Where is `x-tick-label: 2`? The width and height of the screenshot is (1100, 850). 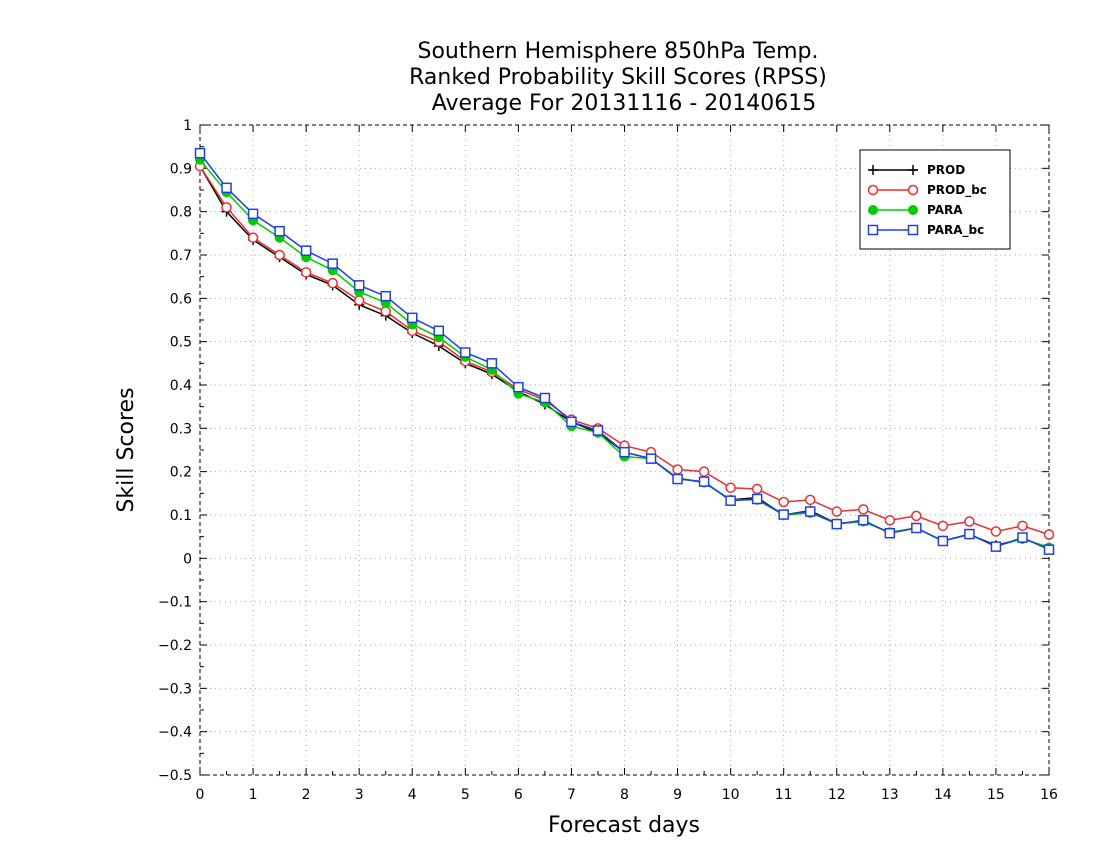 x-tick-label: 2 is located at coordinates (306, 795).